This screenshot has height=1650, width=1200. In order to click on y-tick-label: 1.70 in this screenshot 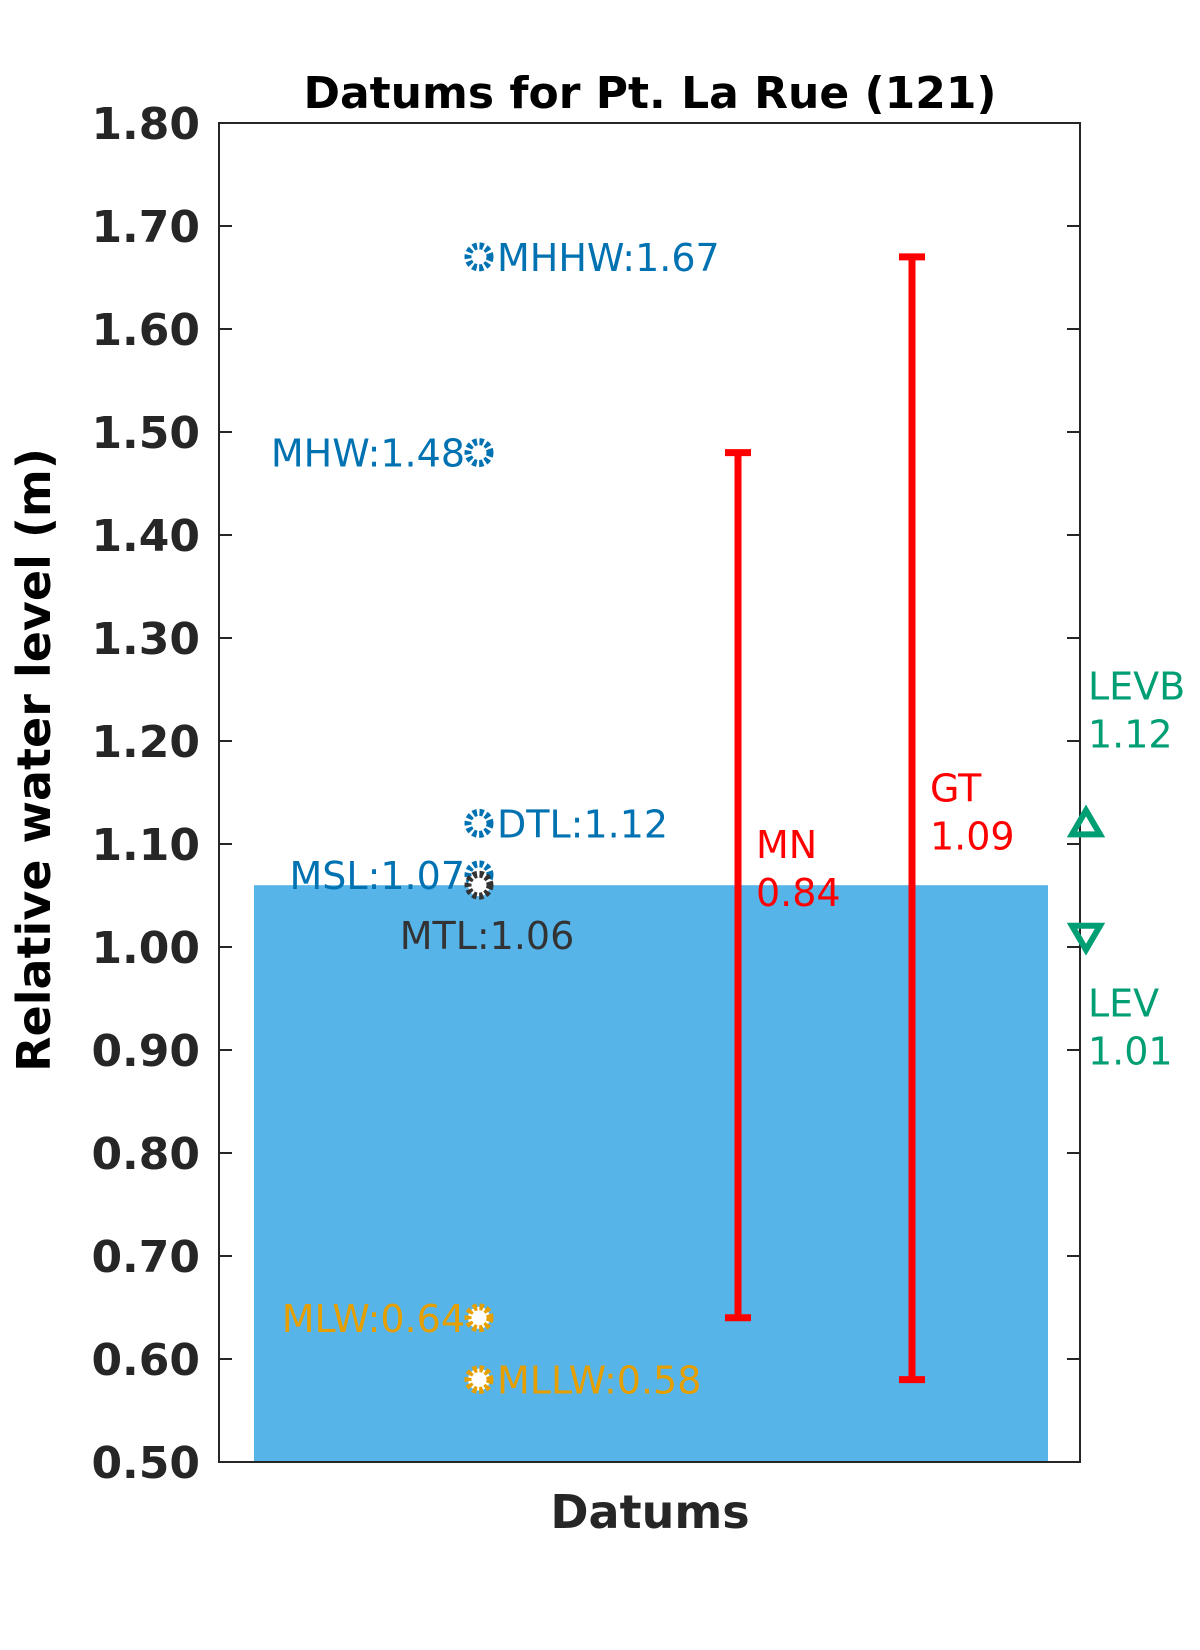, I will do `click(145, 227)`.